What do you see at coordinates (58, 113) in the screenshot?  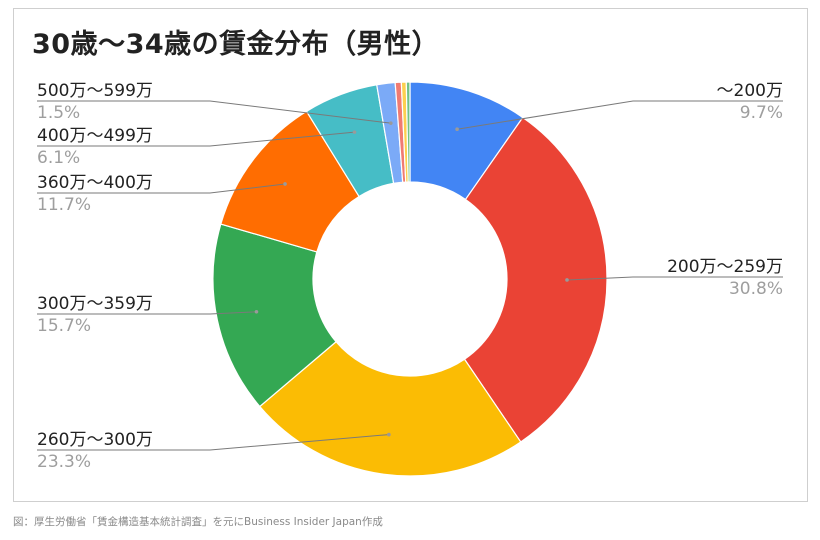 I see `slice-value-label: 1.5%` at bounding box center [58, 113].